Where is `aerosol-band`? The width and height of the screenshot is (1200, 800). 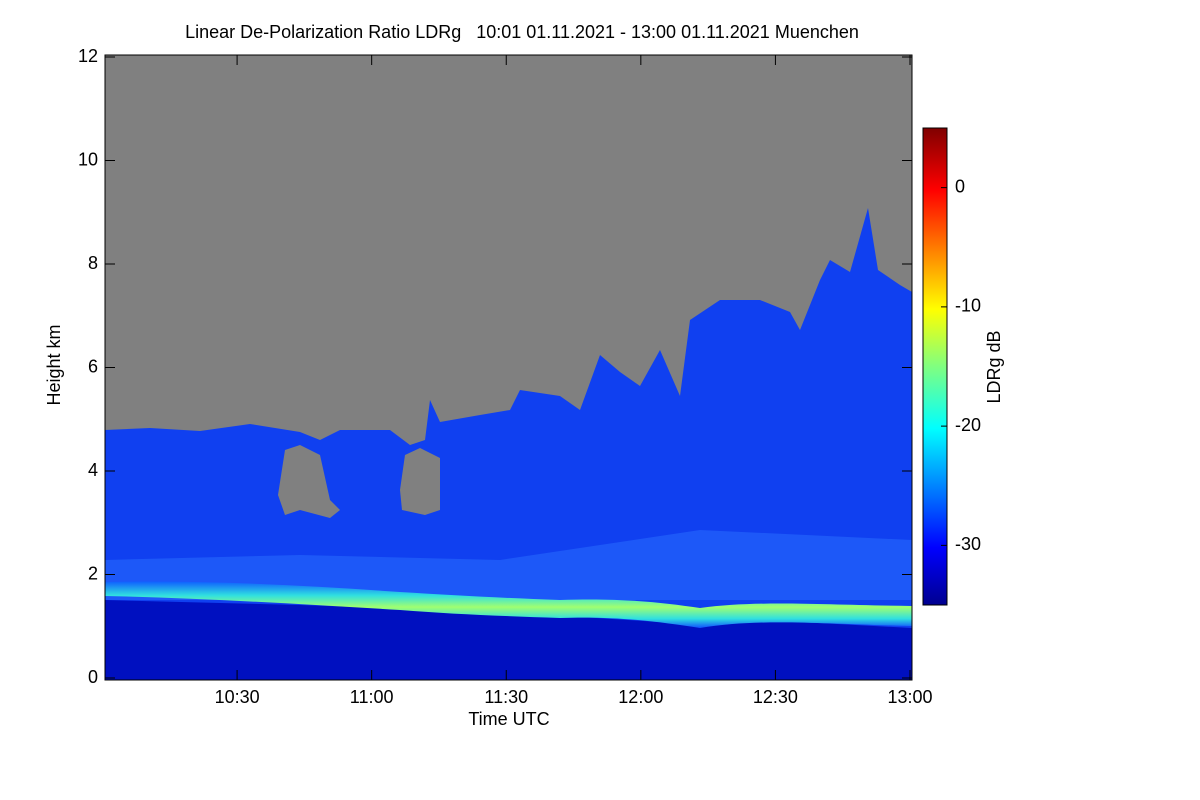 aerosol-band is located at coordinates (508, 604).